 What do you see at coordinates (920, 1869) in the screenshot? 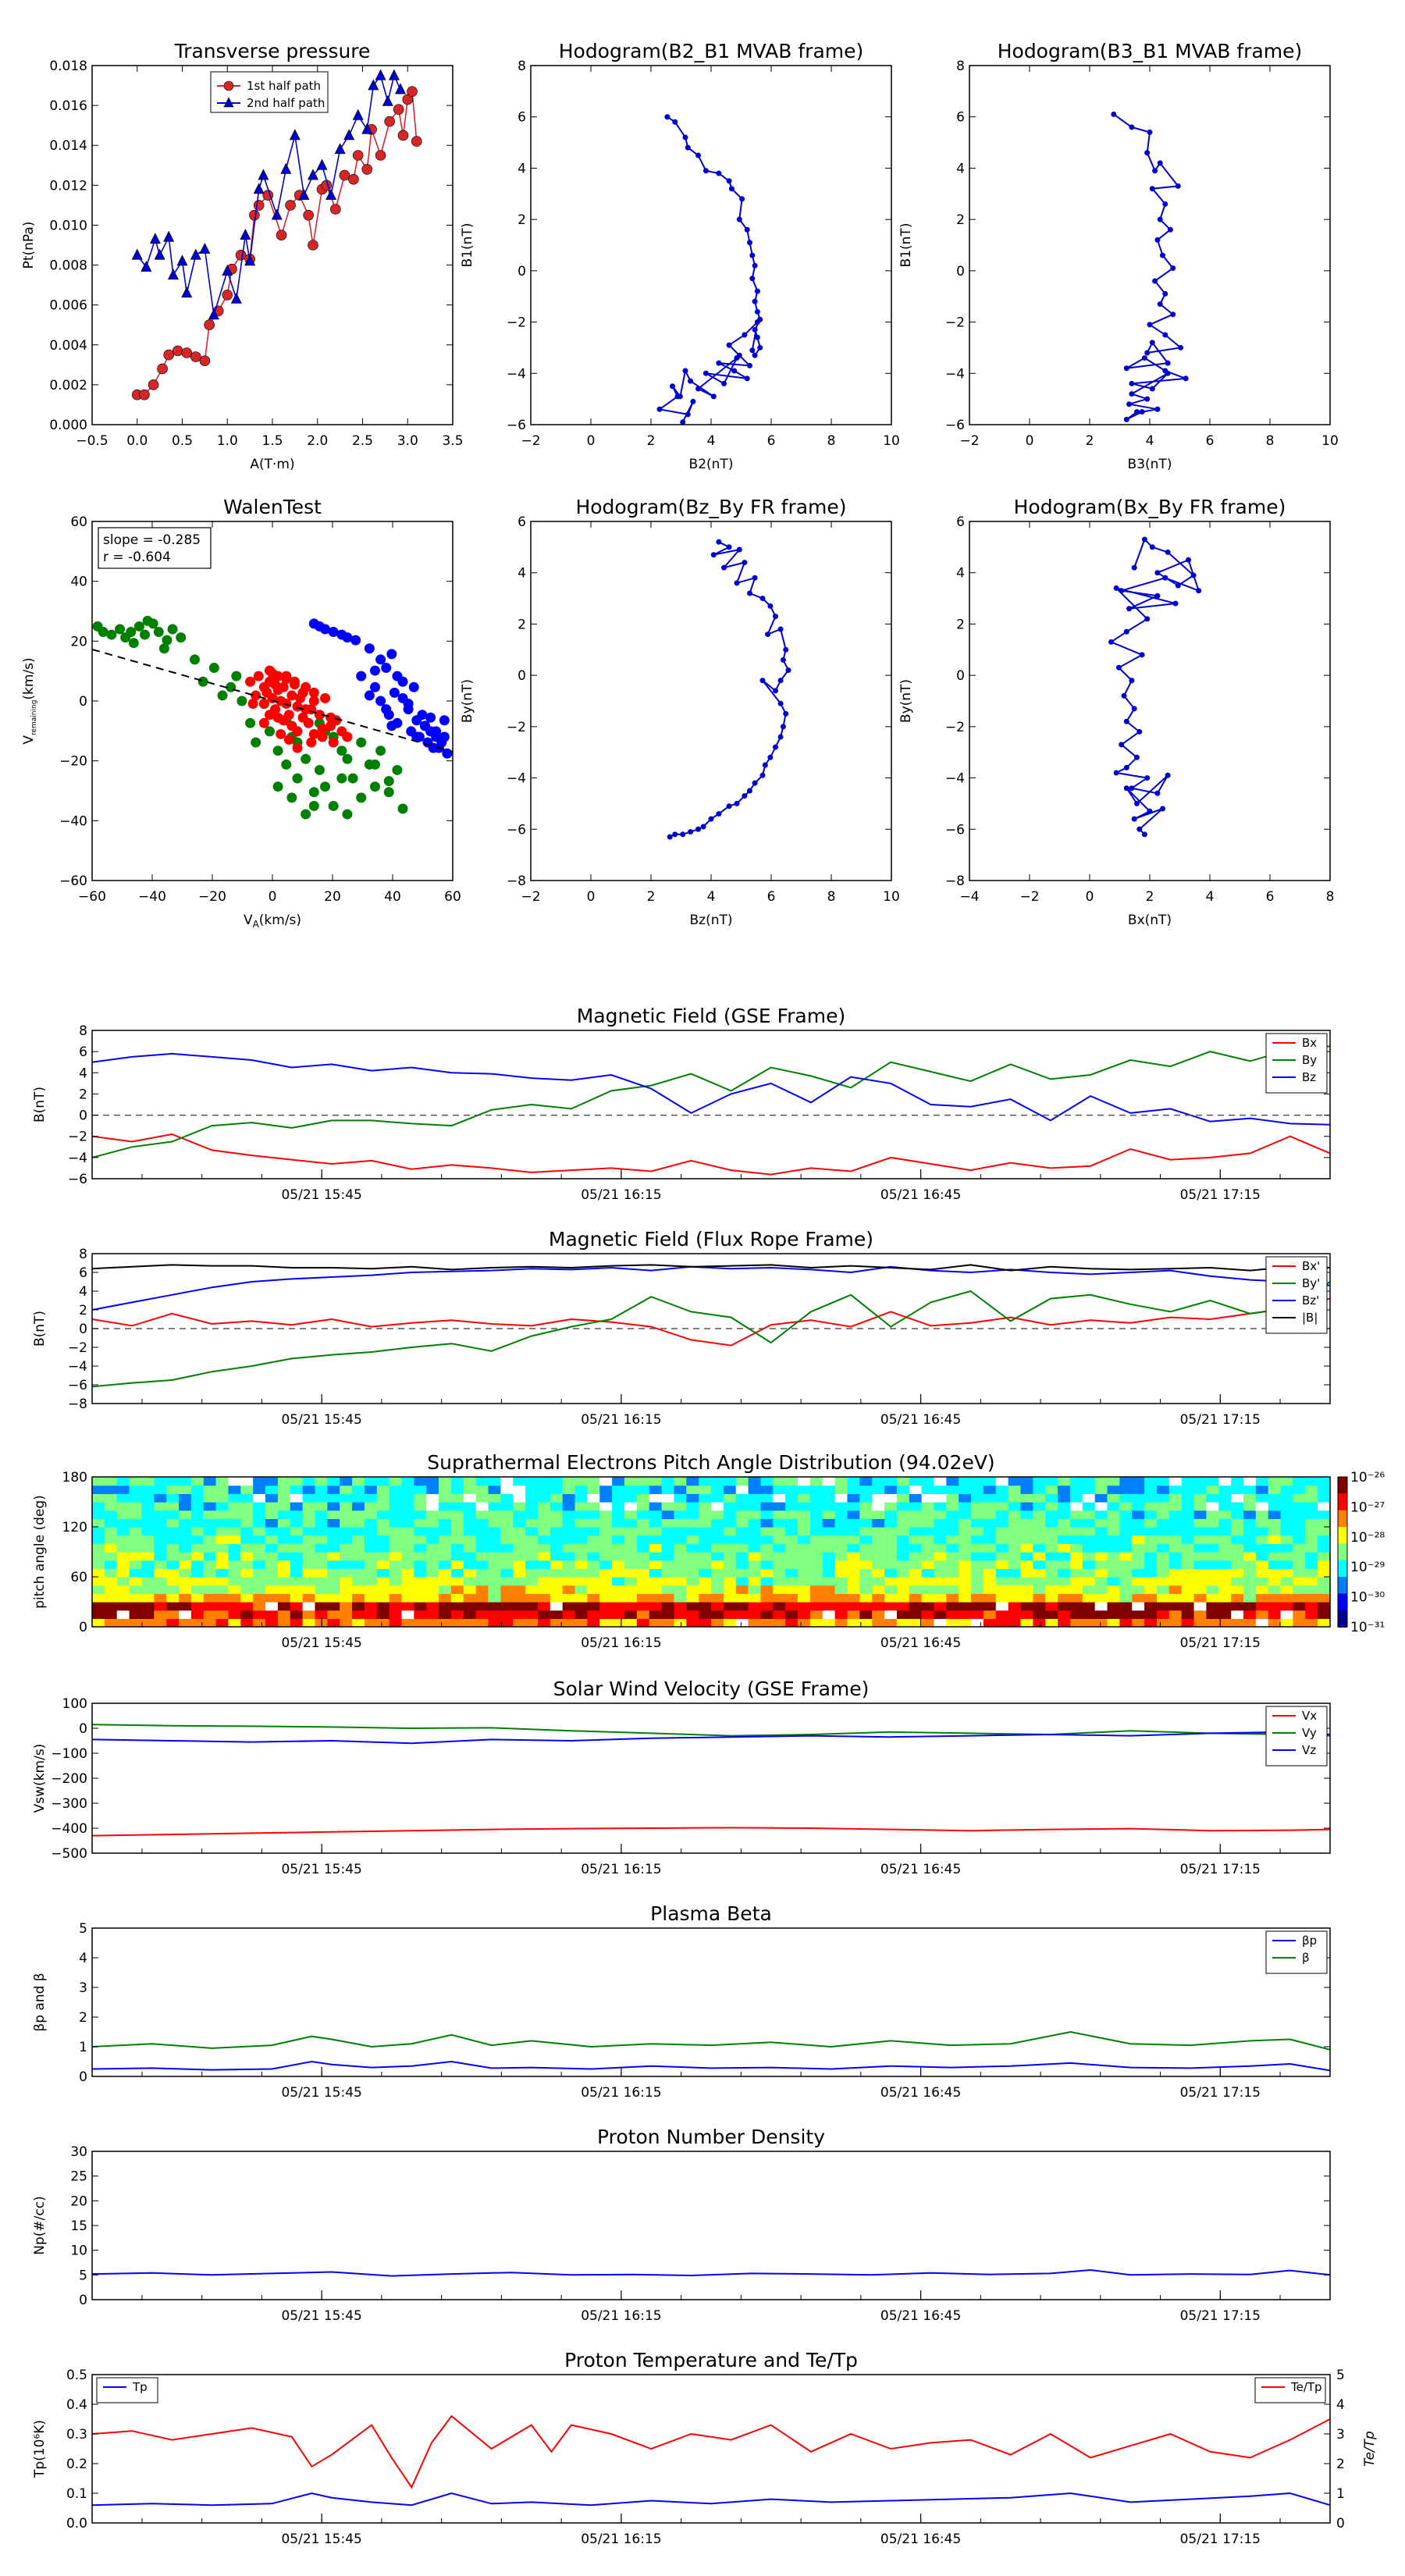
I see `x-tick-label: 05/21 16:45` at bounding box center [920, 1869].